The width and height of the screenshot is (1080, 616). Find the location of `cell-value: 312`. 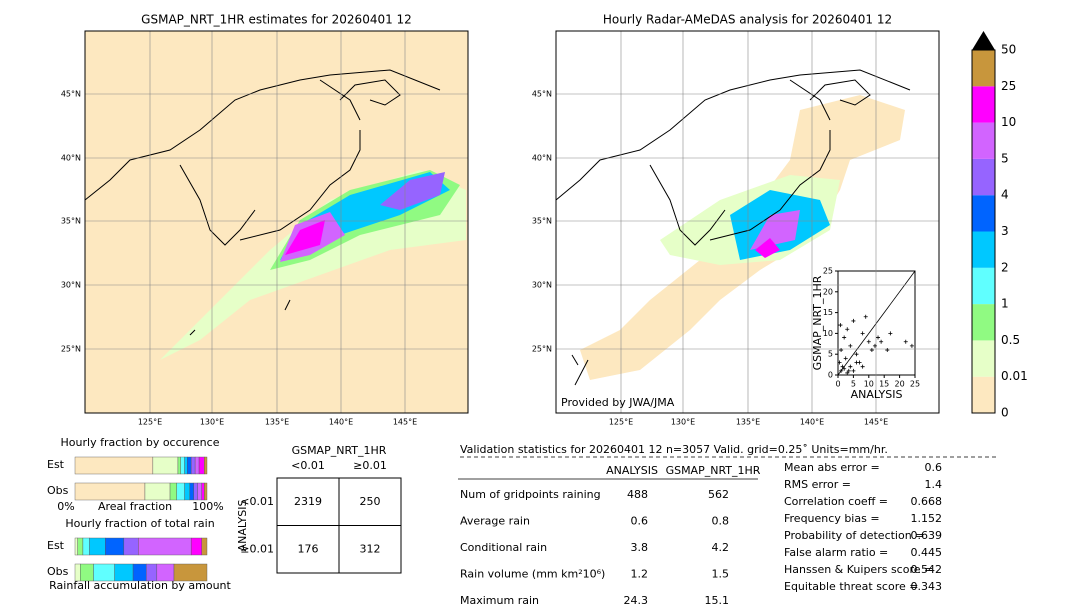

cell-value: 312 is located at coordinates (370, 548).